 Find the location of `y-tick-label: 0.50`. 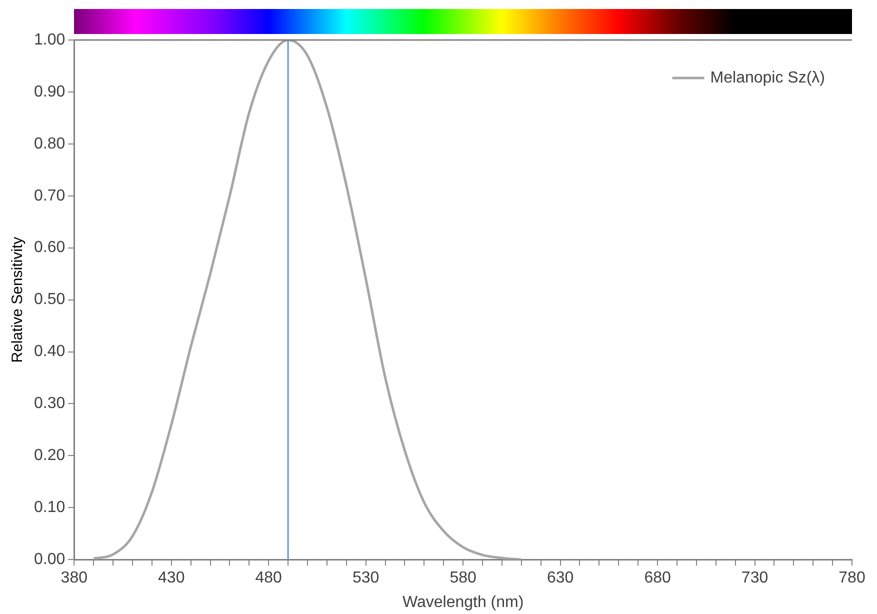

y-tick-label: 0.50 is located at coordinates (50, 299).